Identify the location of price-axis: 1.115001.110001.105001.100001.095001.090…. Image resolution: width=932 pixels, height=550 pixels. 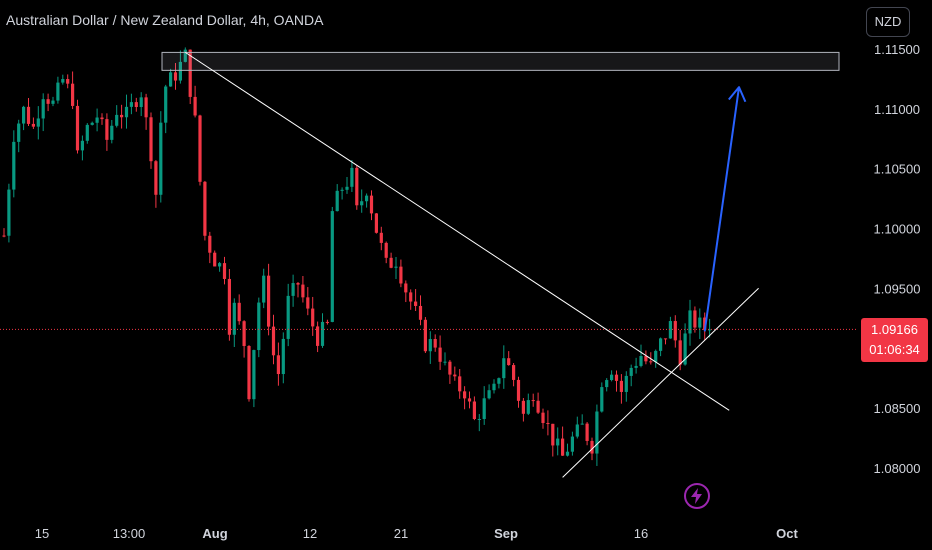
(897, 259).